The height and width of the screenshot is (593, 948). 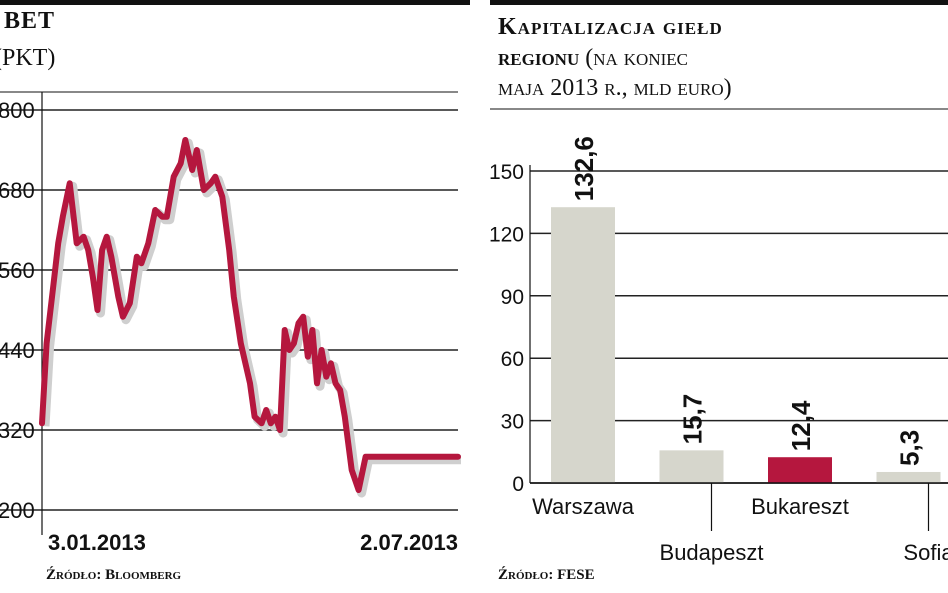 What do you see at coordinates (546, 575) in the screenshot?
I see `capitalization-source: Źródło: FESE` at bounding box center [546, 575].